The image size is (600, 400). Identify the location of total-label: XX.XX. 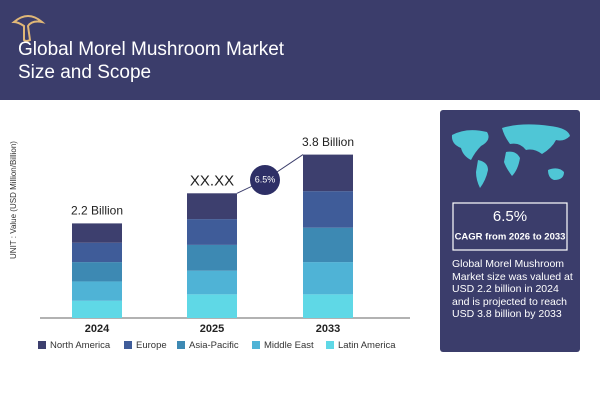
(212, 180).